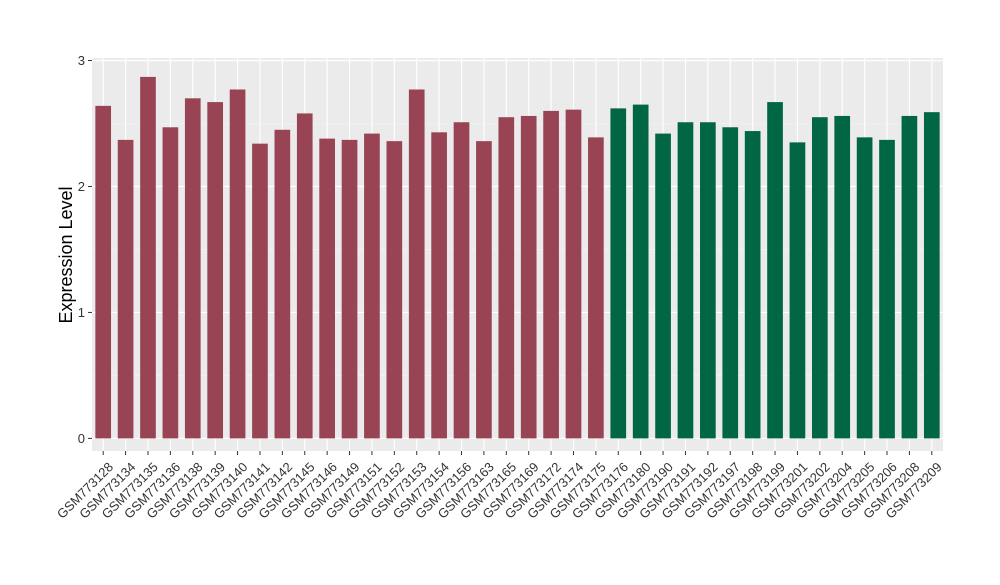 This screenshot has width=1000, height=585. What do you see at coordinates (439, 285) in the screenshot?
I see `bar-GSM773154` at bounding box center [439, 285].